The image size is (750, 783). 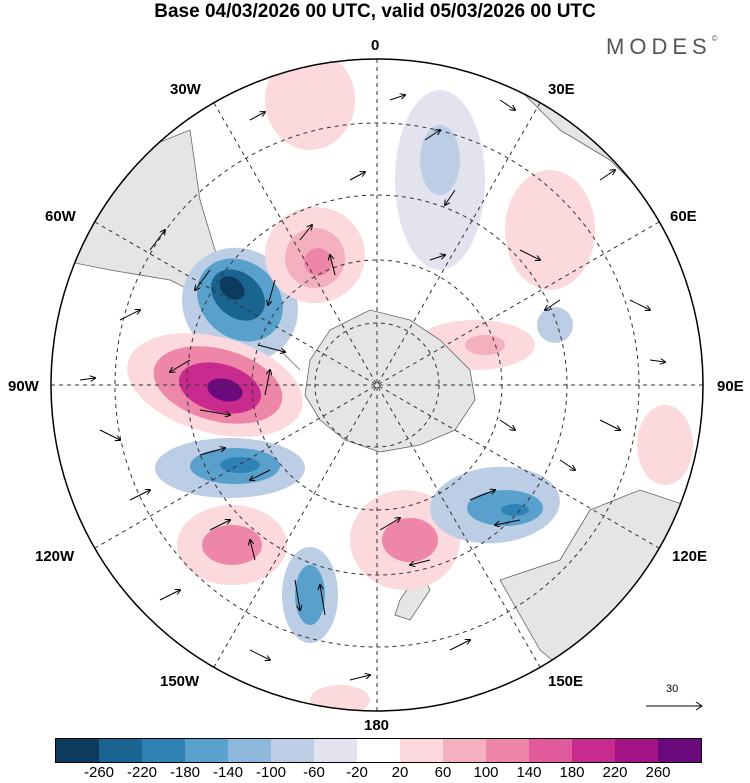 What do you see at coordinates (180, 681) in the screenshot?
I see `lon-label-150w: 150W` at bounding box center [180, 681].